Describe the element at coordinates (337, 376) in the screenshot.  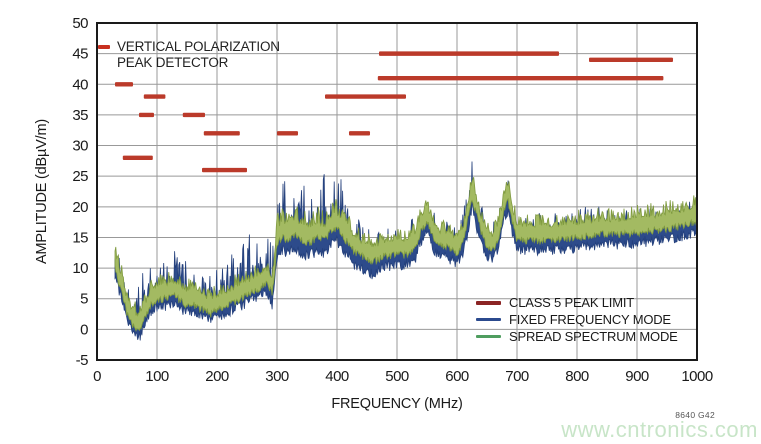
I see `x-tick-label: 400` at that location.